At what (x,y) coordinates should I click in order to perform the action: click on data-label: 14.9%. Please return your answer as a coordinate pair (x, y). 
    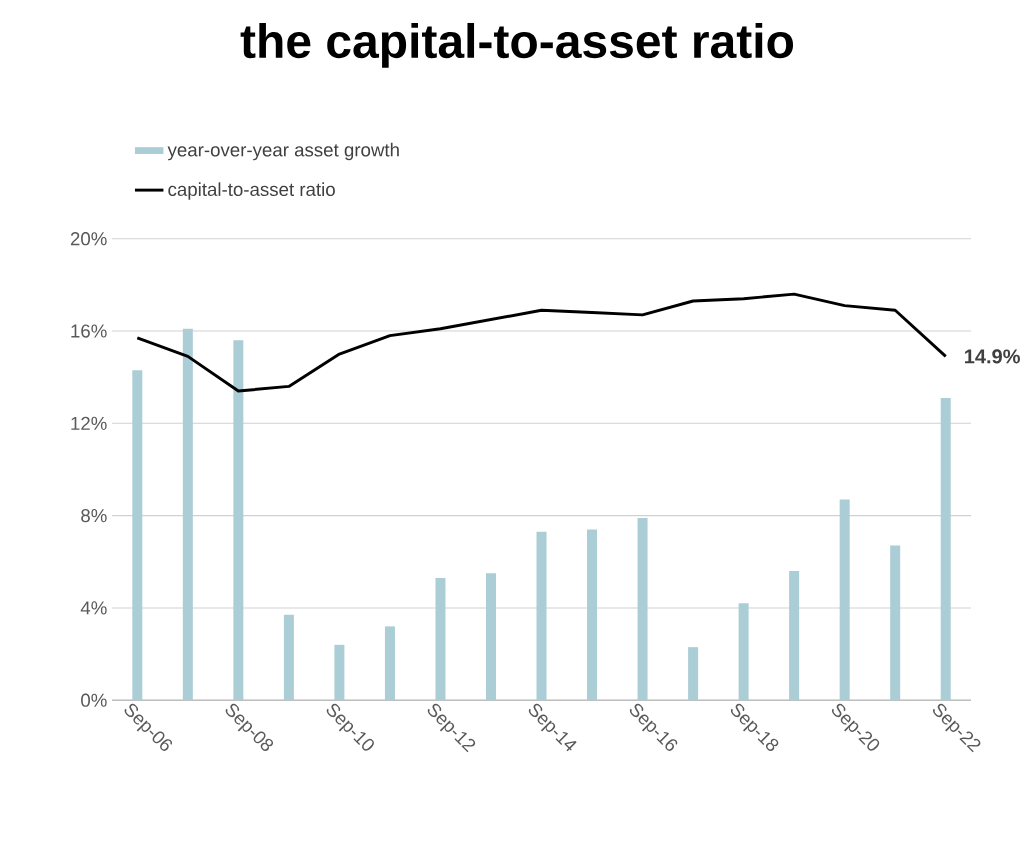
    Looking at the image, I should click on (992, 356).